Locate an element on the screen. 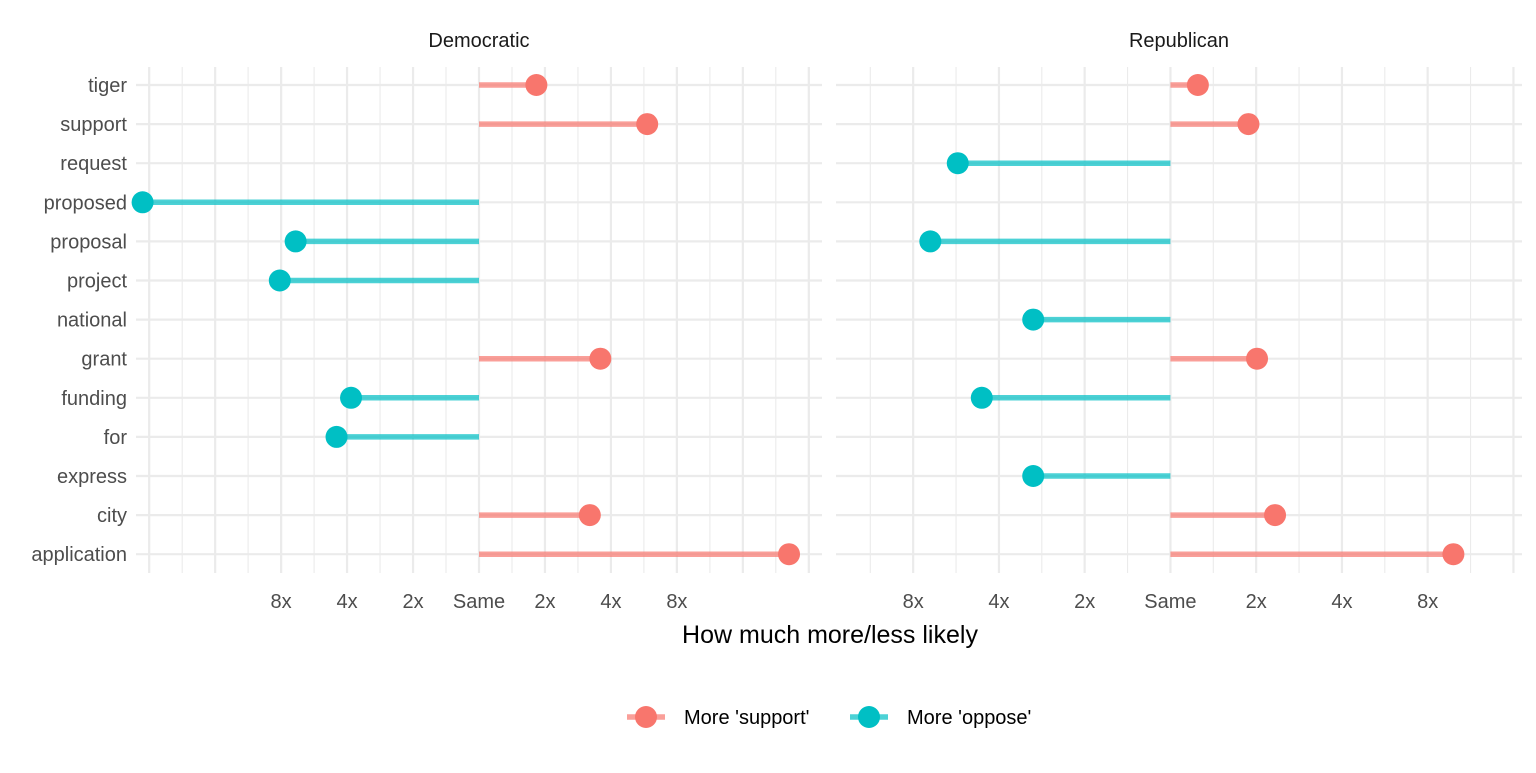 The width and height of the screenshot is (1536, 773). y-category-label: proposed is located at coordinates (85, 203).